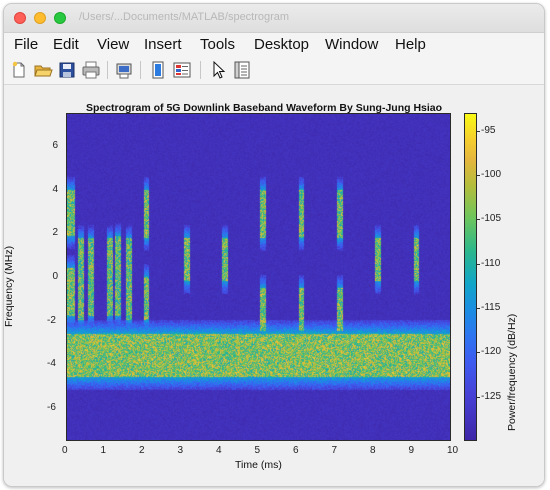  Describe the element at coordinates (184, 17) in the screenshot. I see `window-title: /Users/...Documents/MATLAB/spectrogram` at that location.